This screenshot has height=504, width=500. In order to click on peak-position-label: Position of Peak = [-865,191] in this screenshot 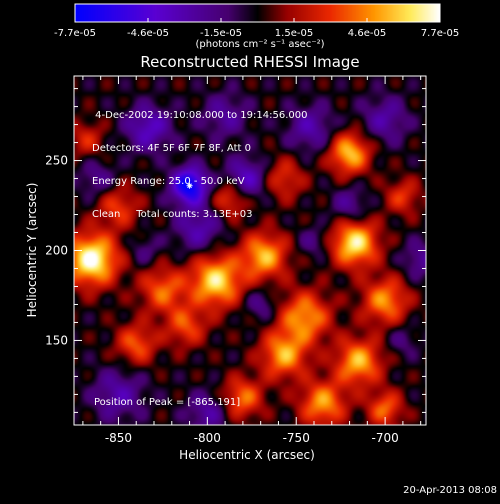, I will do `click(167, 402)`.